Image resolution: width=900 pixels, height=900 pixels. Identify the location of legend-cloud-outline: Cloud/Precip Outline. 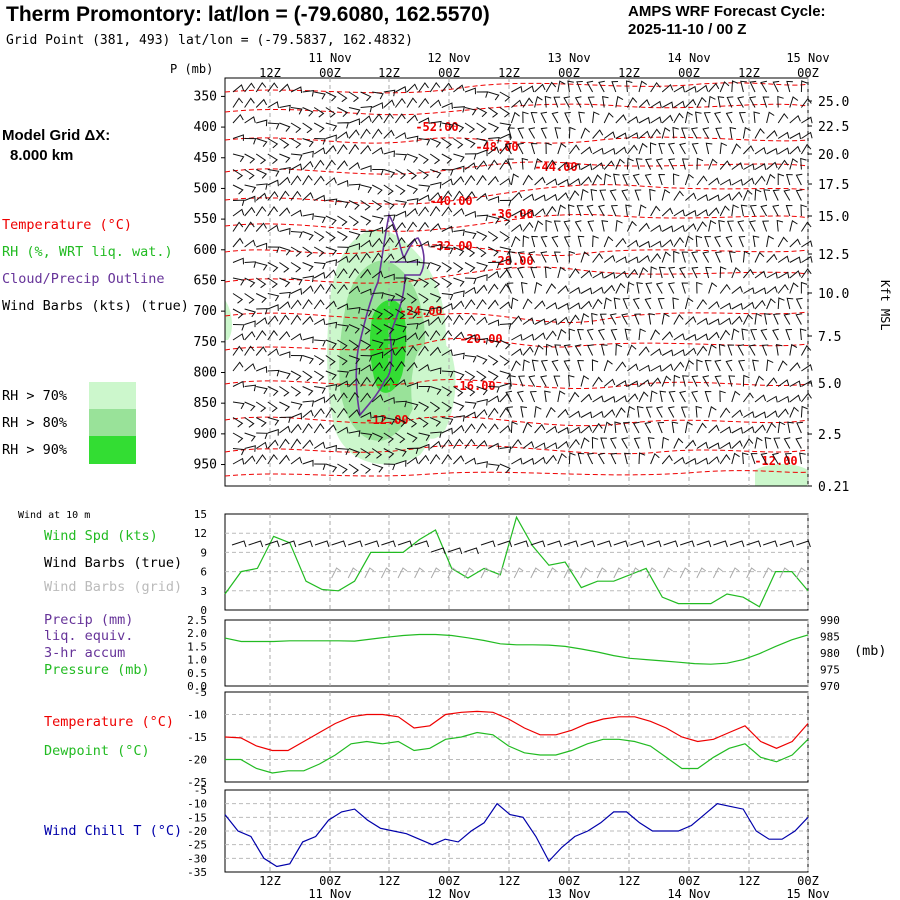
(83, 279).